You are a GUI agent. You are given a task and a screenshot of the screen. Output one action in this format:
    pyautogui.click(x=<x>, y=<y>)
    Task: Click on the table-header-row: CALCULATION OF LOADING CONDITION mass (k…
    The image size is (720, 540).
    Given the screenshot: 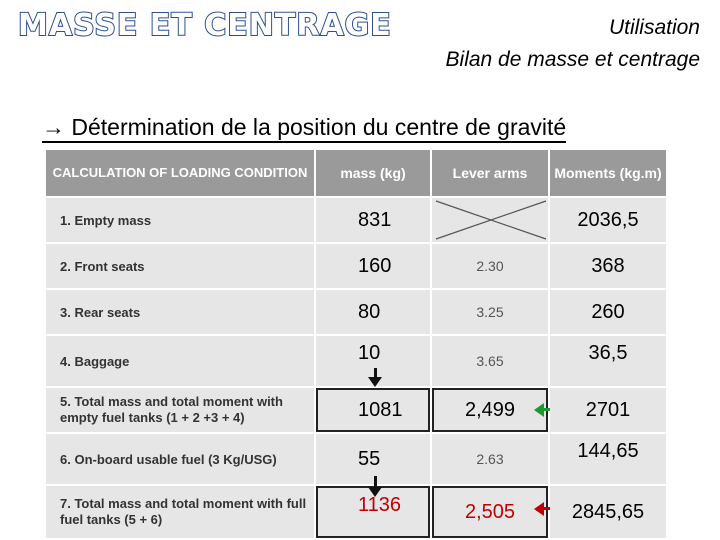 What is the action you would take?
    pyautogui.click(x=356, y=173)
    